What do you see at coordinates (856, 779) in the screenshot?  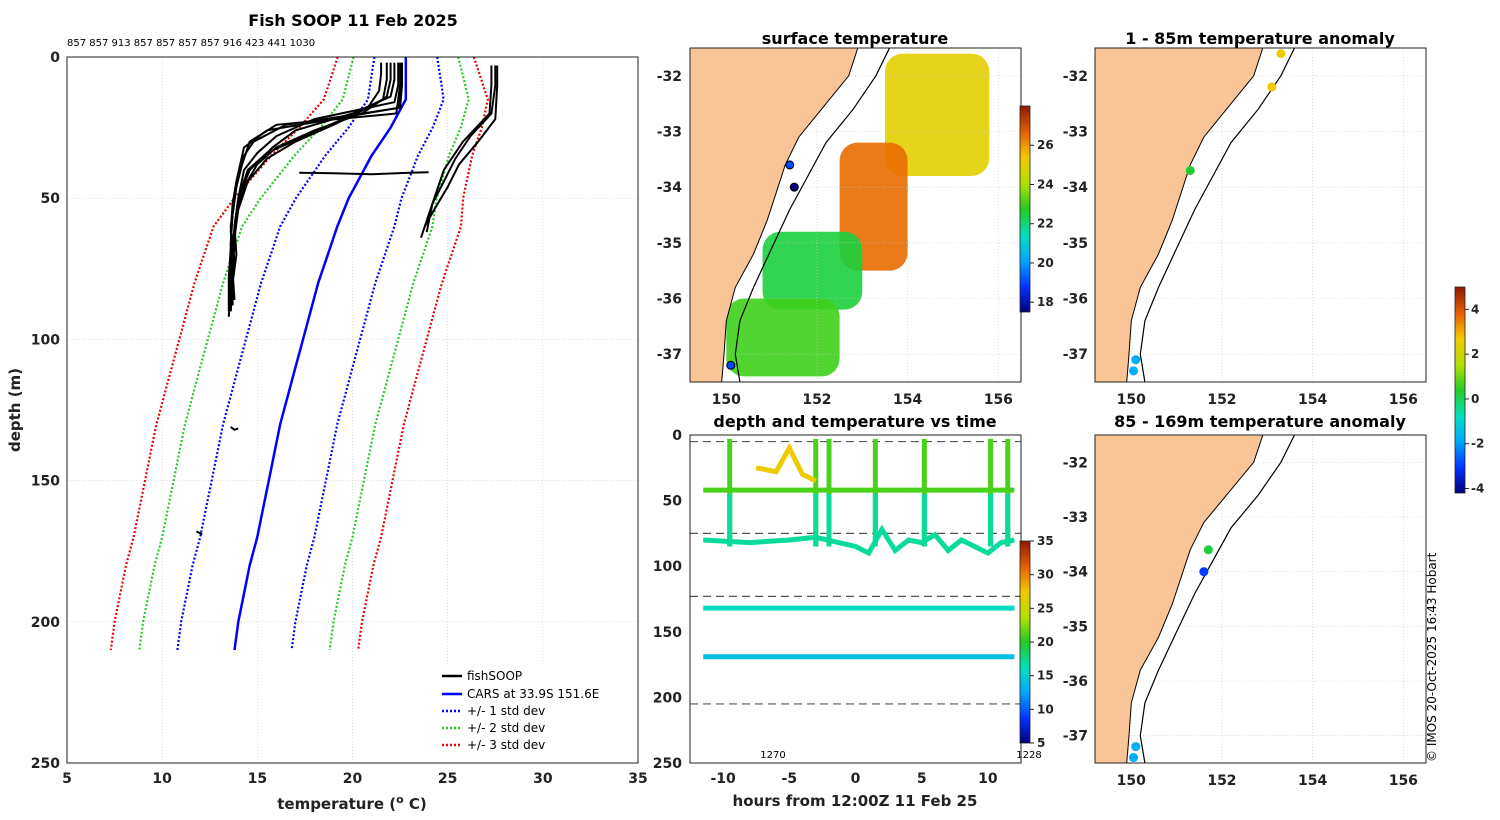 I see `time-x-tick-label: 0` at bounding box center [856, 779].